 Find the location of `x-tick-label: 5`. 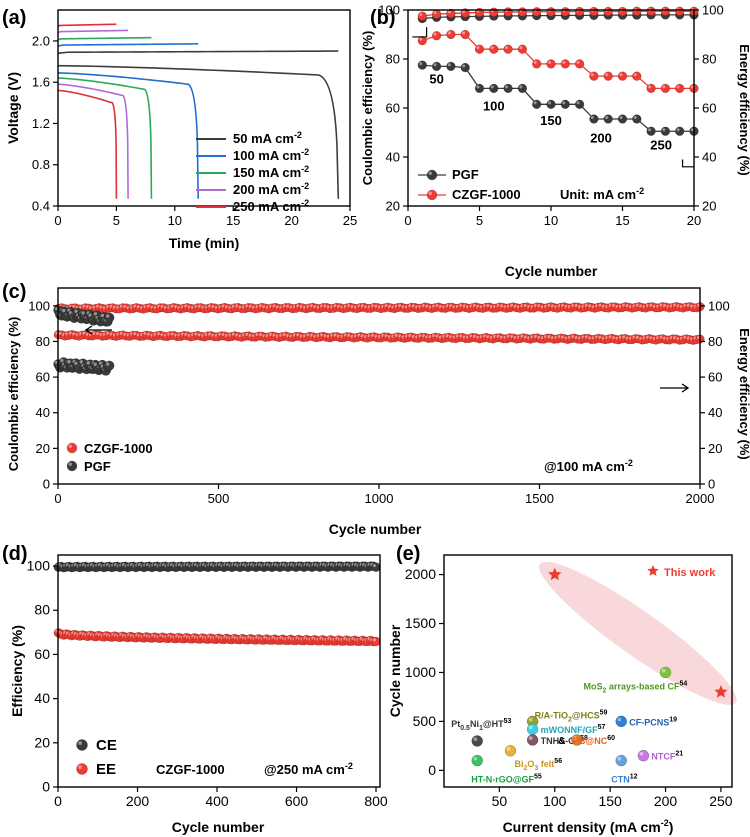

x-tick-label: 5 is located at coordinates (116, 220).